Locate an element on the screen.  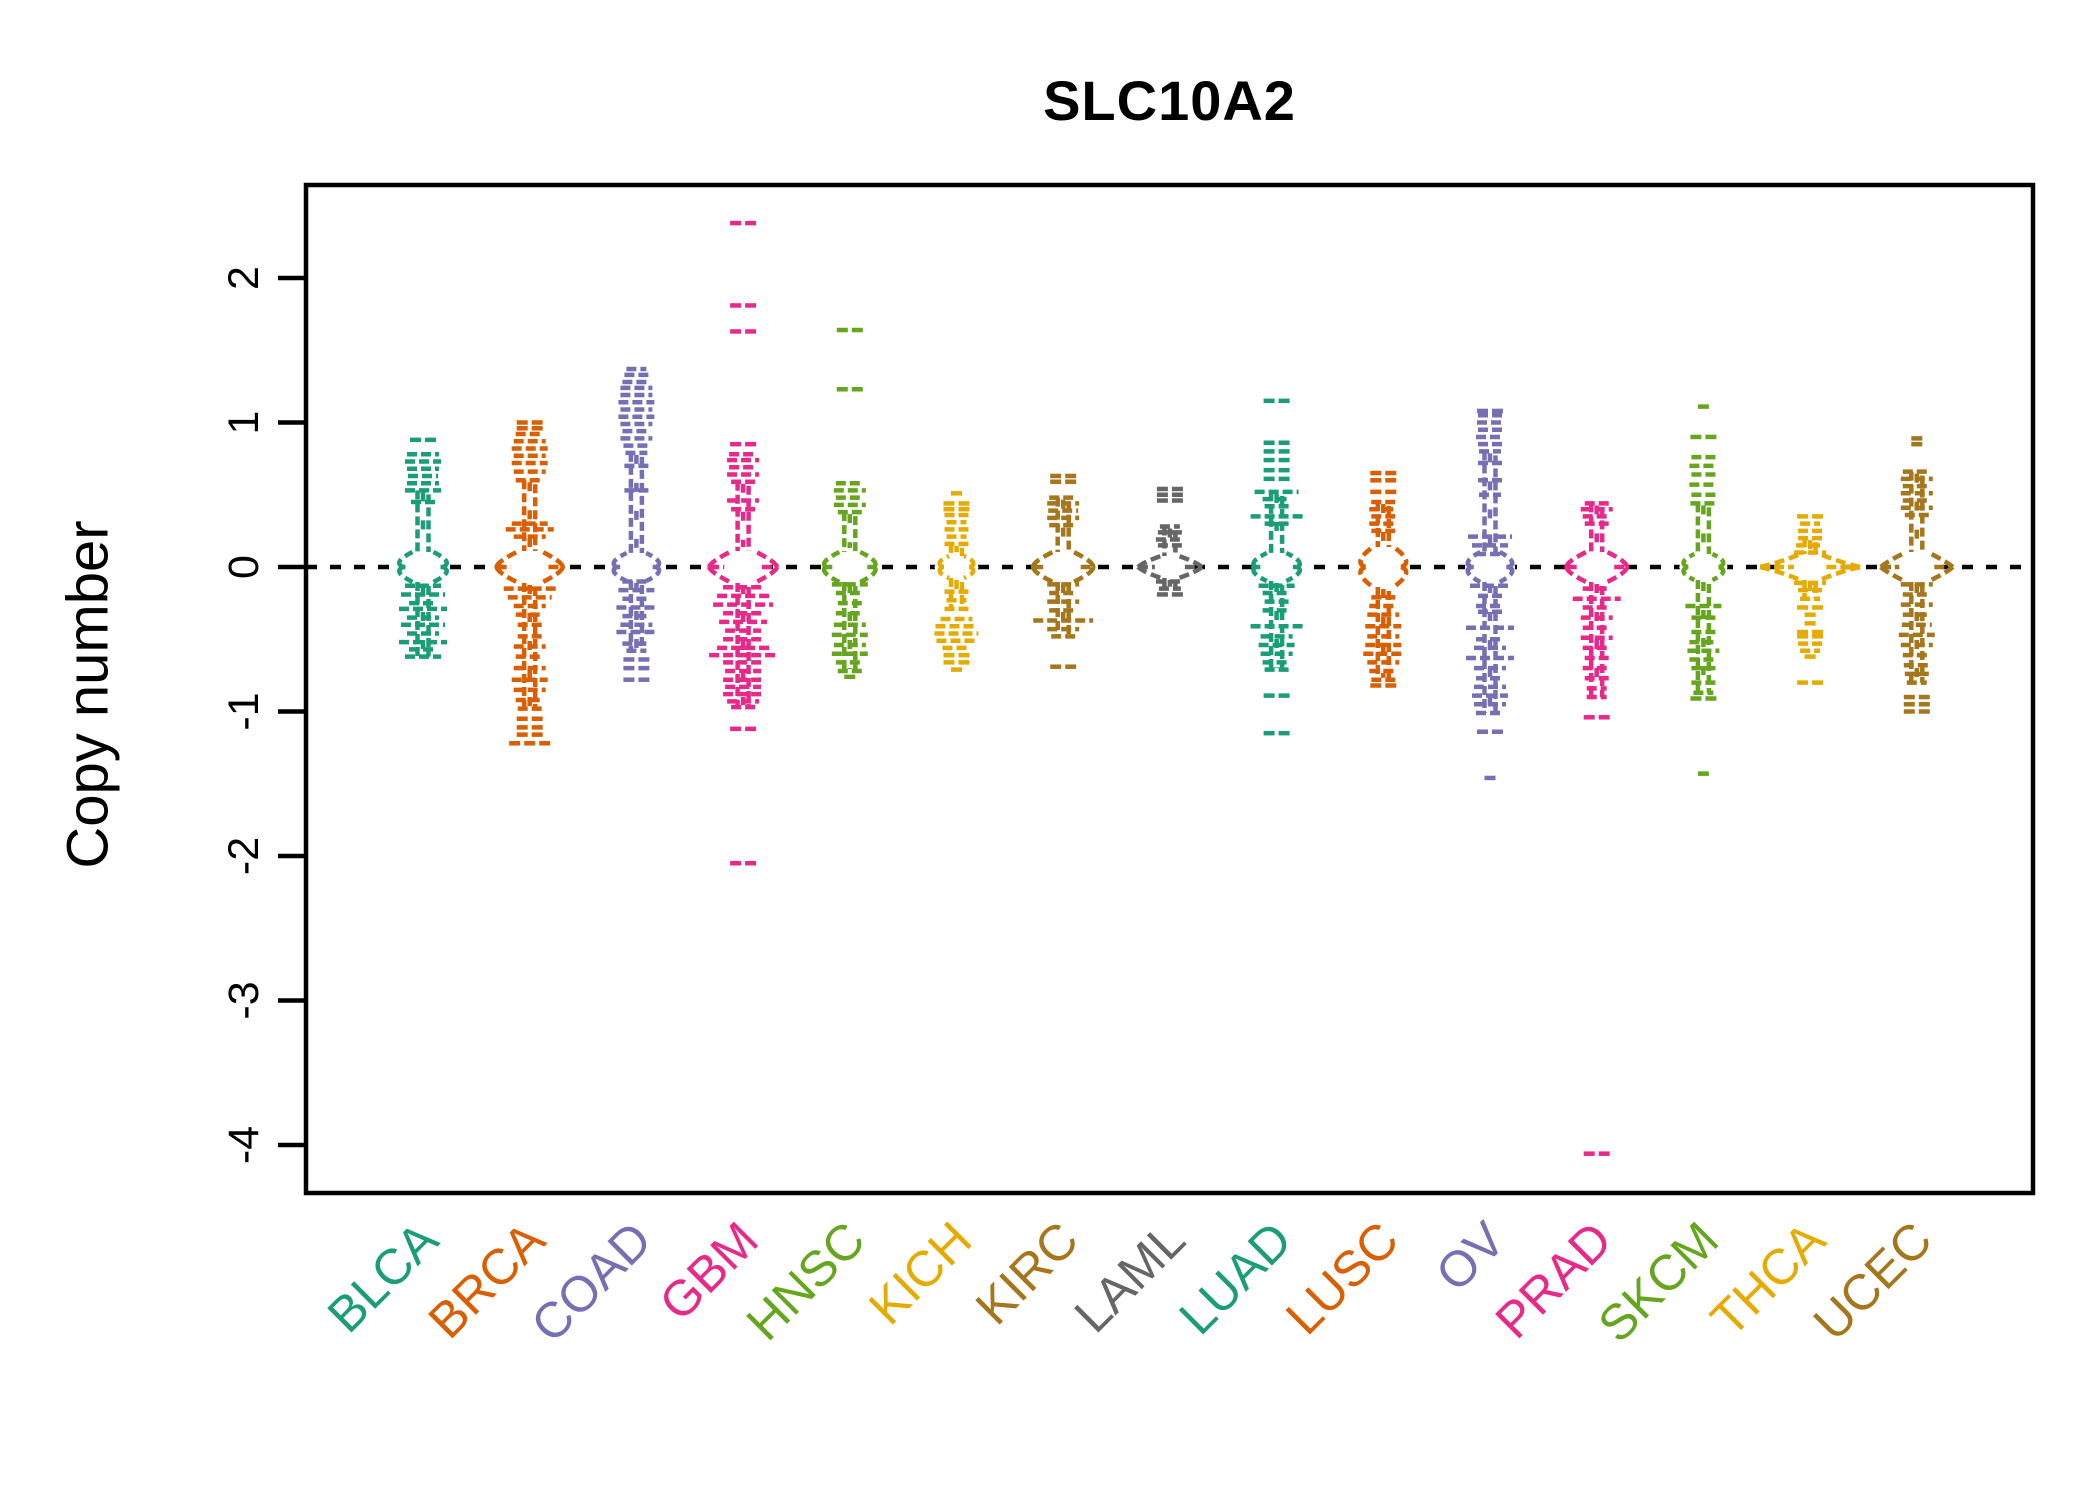
x-label-COAD: COAD is located at coordinates (591, 1282).